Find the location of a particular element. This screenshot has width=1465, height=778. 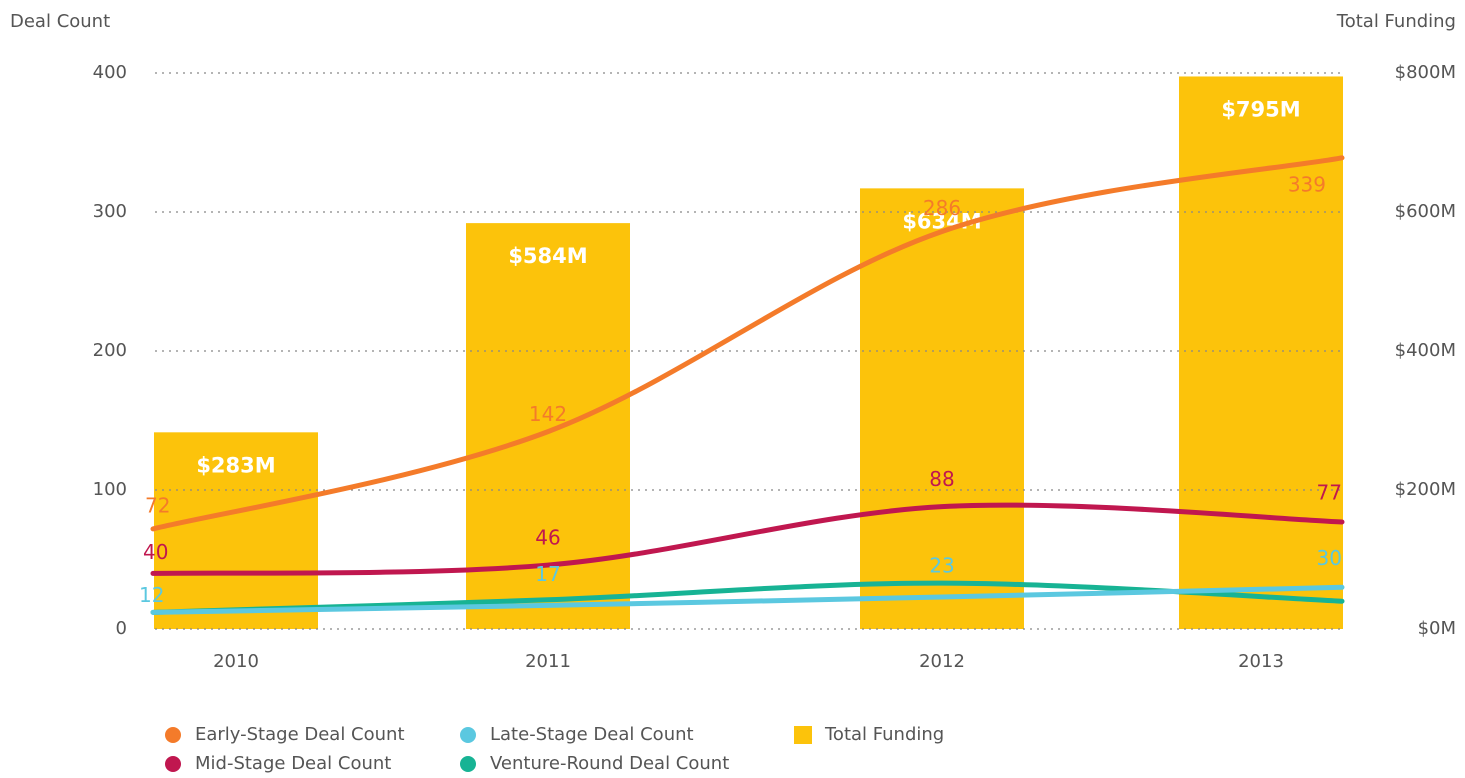

x-tick-label: 2010 is located at coordinates (236, 661).